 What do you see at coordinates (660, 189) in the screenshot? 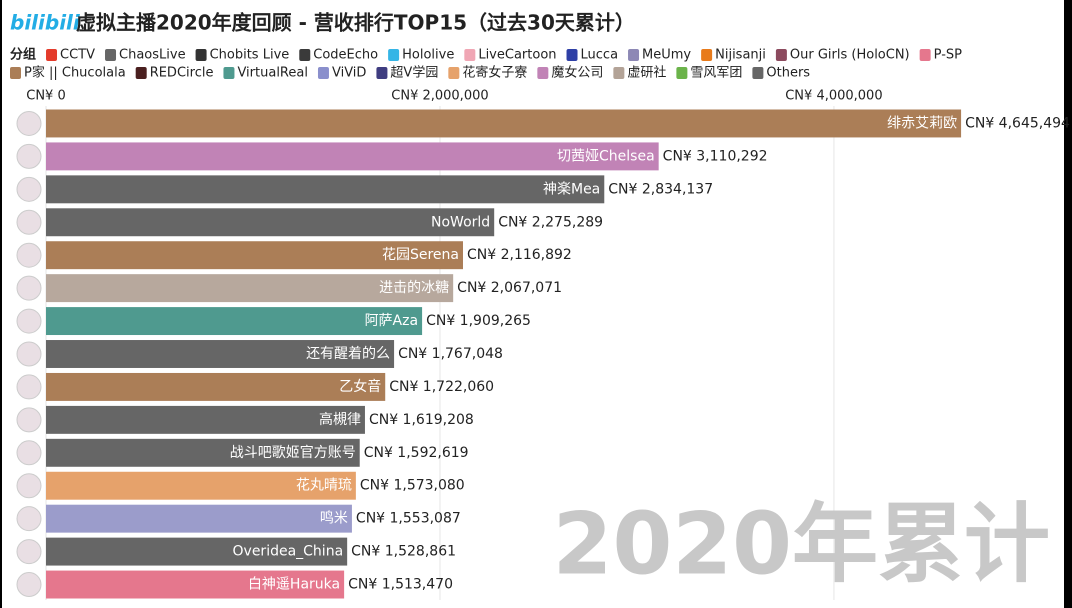
I see `value-label: CN¥ 2,834,137` at bounding box center [660, 189].